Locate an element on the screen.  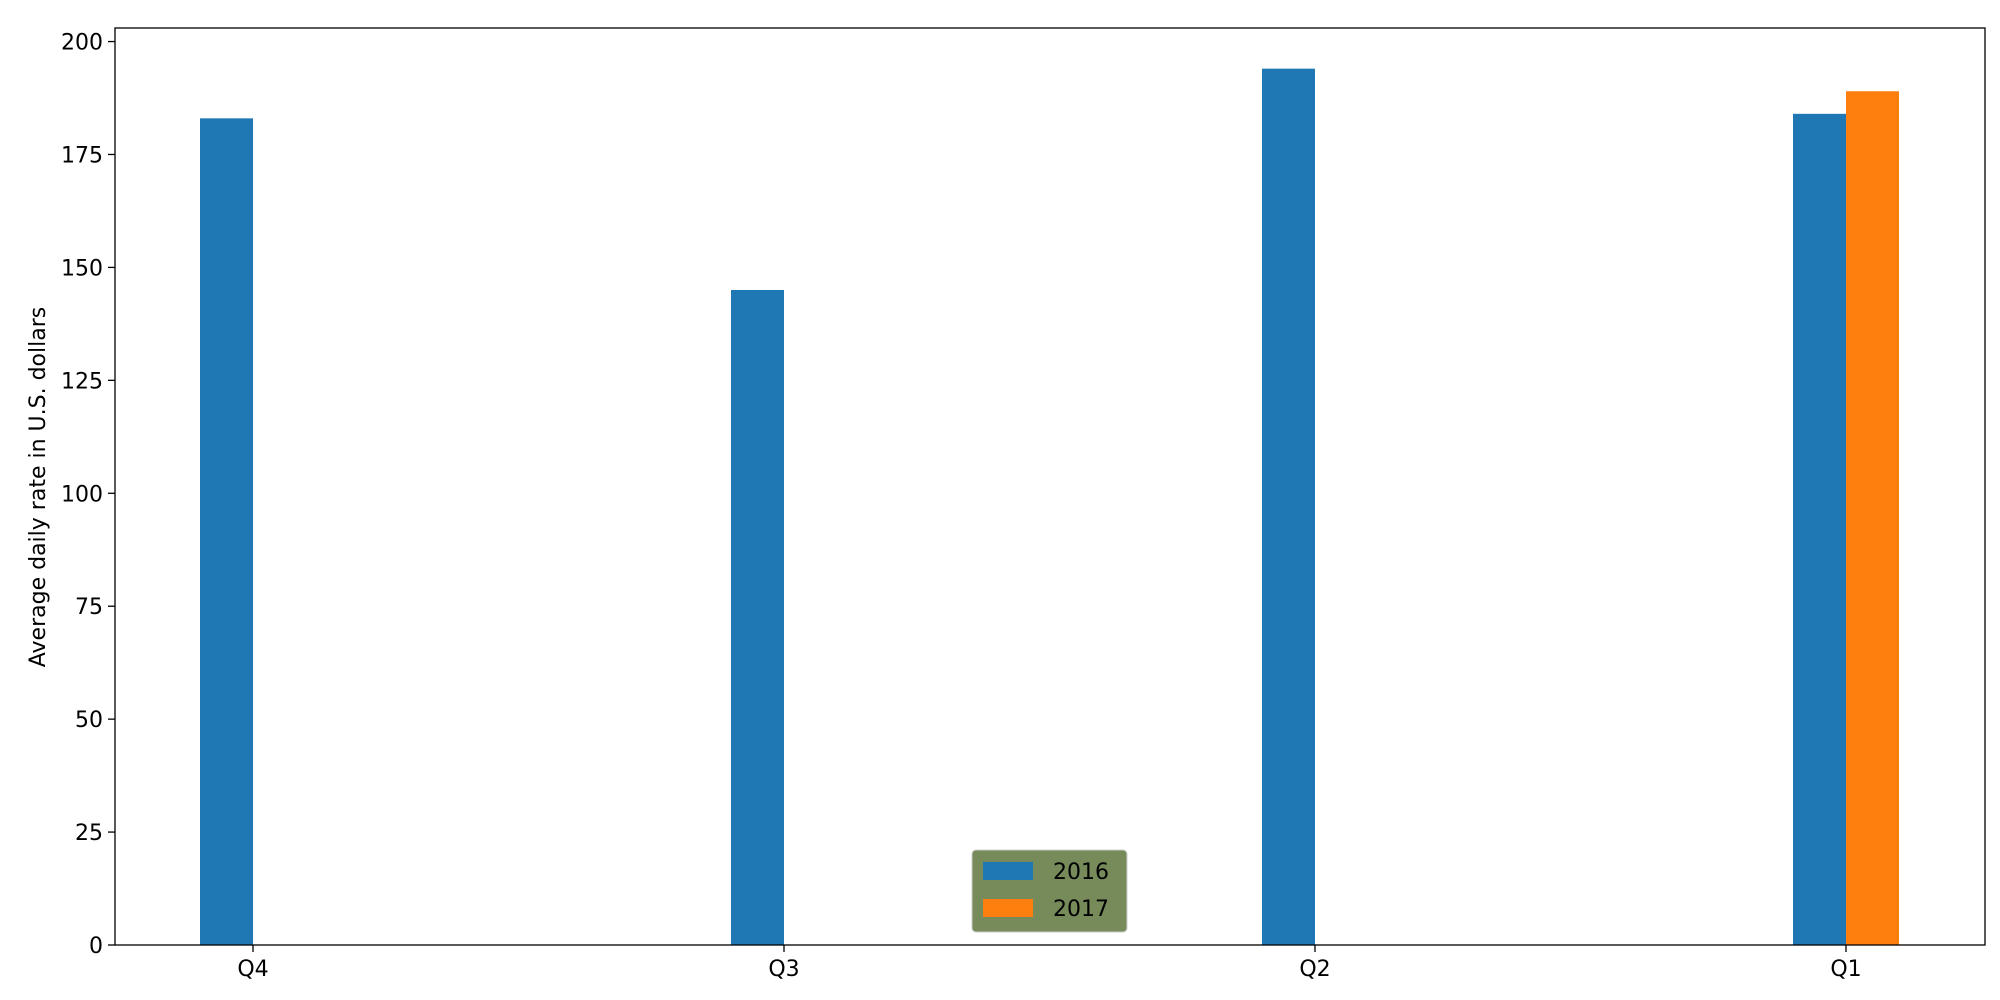
x-tick-label: Q1 is located at coordinates (1845, 969).